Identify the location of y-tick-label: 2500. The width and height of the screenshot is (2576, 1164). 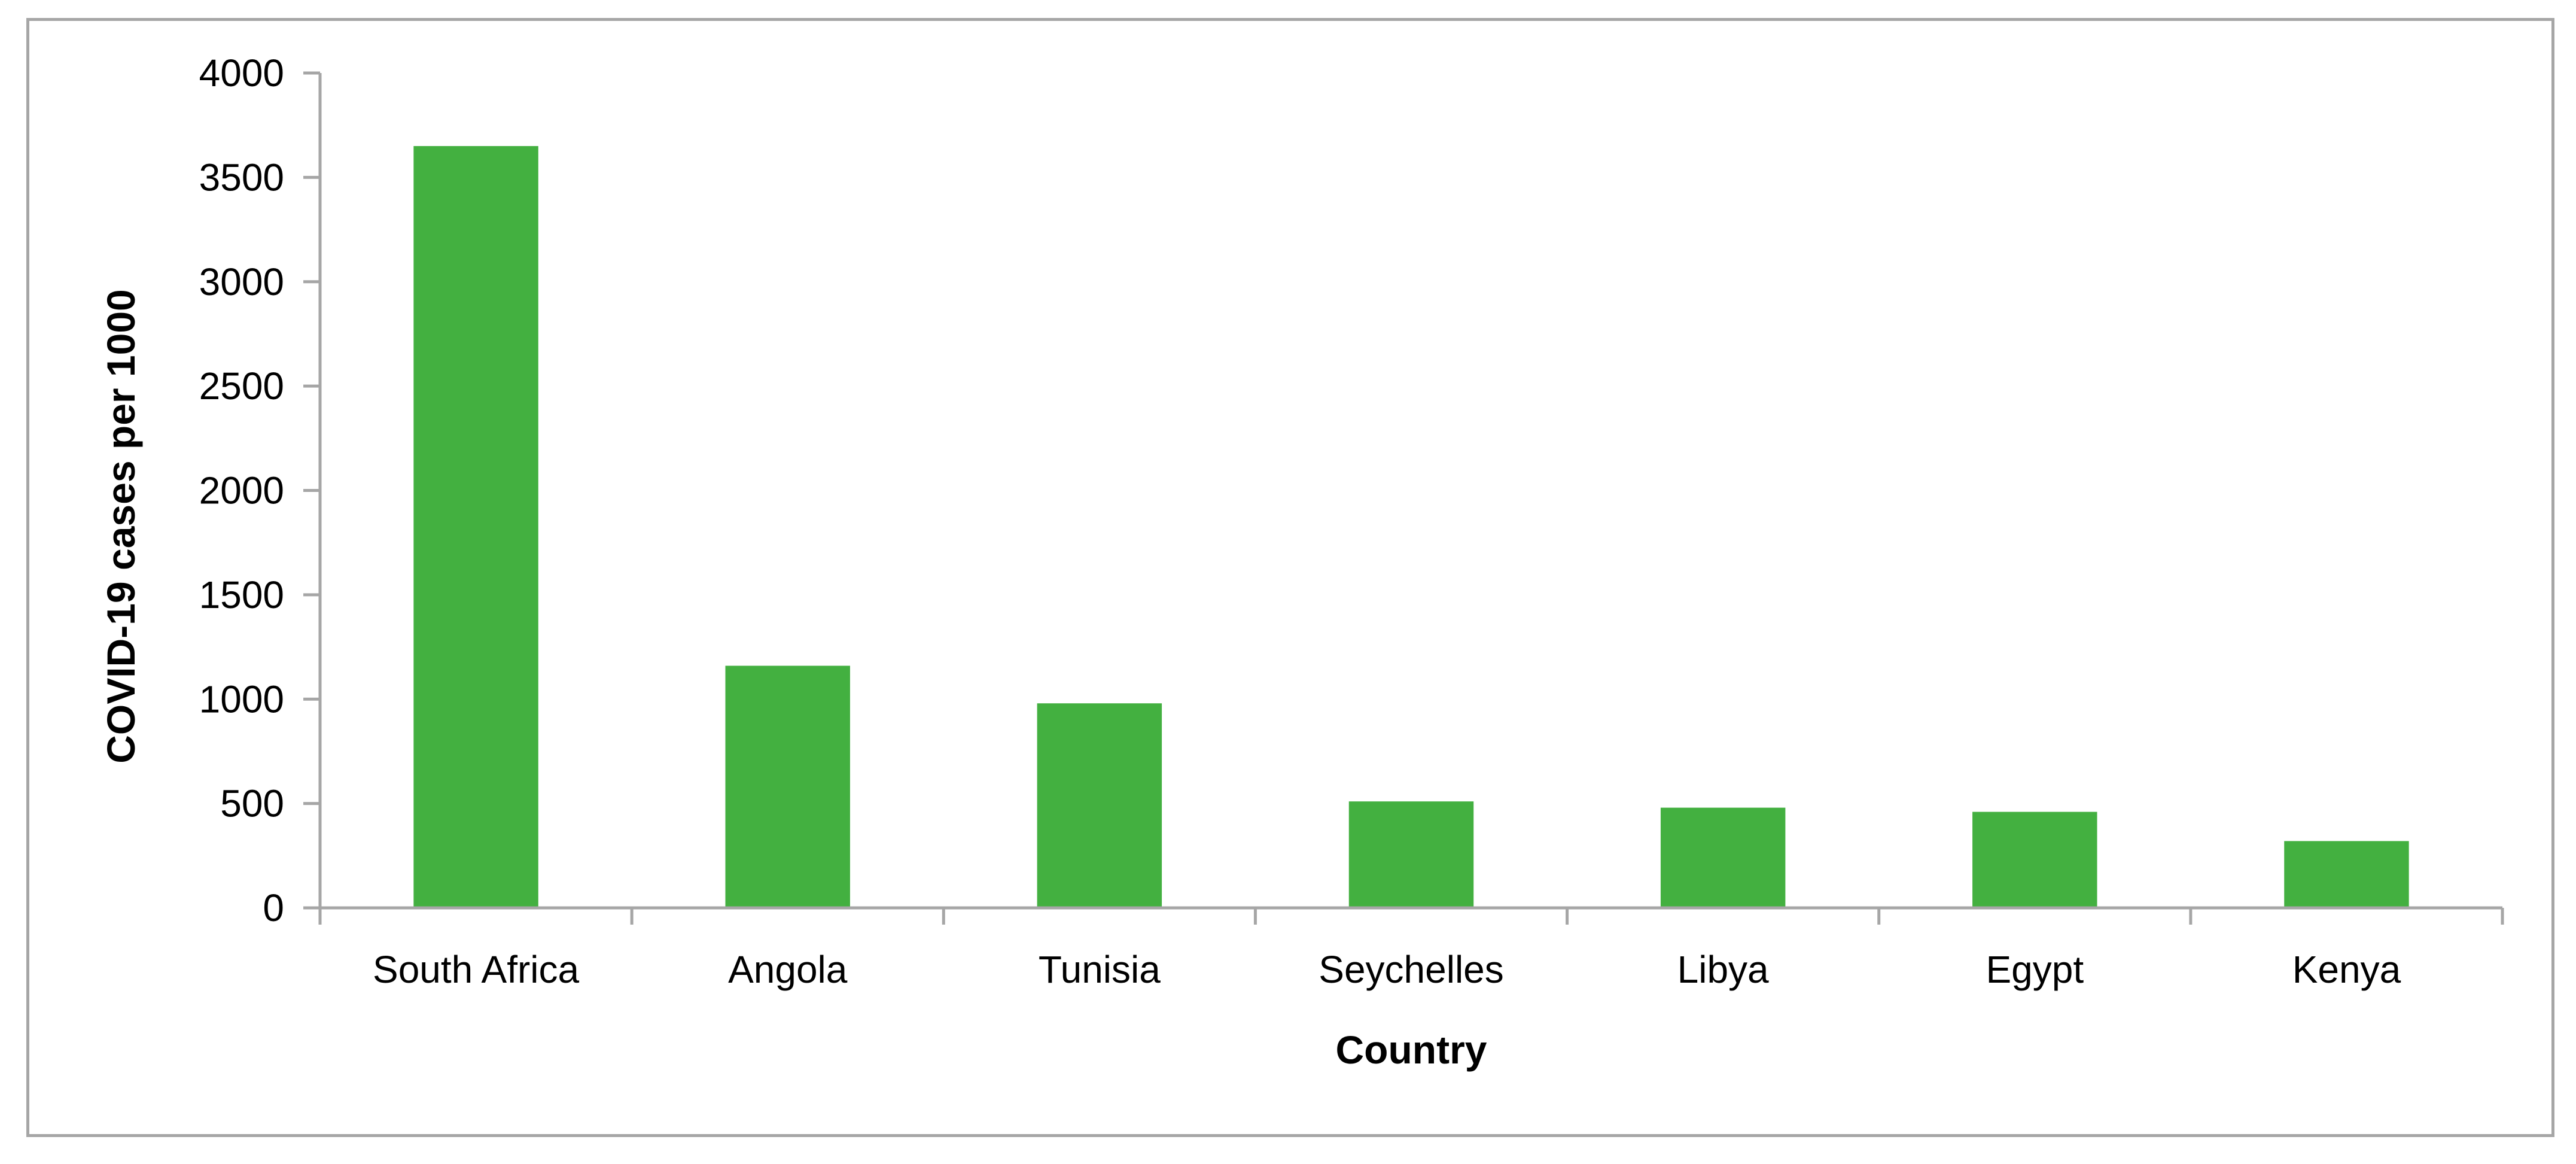
(241, 386).